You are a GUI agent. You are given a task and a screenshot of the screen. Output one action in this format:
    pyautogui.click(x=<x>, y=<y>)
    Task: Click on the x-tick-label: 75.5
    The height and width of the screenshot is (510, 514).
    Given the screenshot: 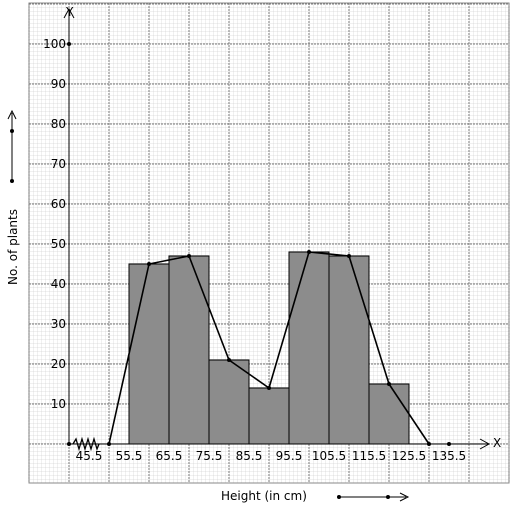 What is the action you would take?
    pyautogui.click(x=209, y=456)
    